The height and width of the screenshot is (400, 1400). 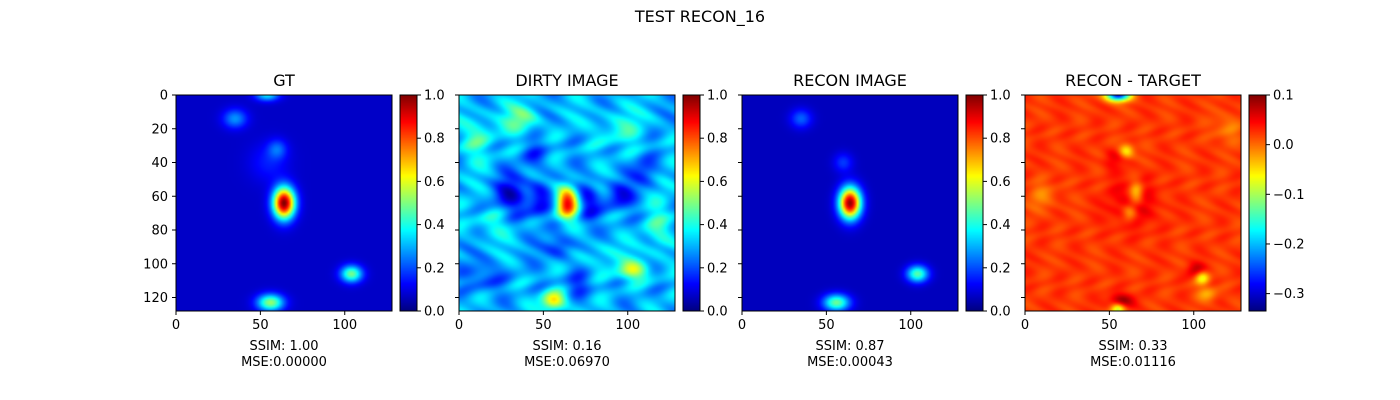 I want to click on panel-title: DIRTY IMAGE, so click(x=566, y=80).